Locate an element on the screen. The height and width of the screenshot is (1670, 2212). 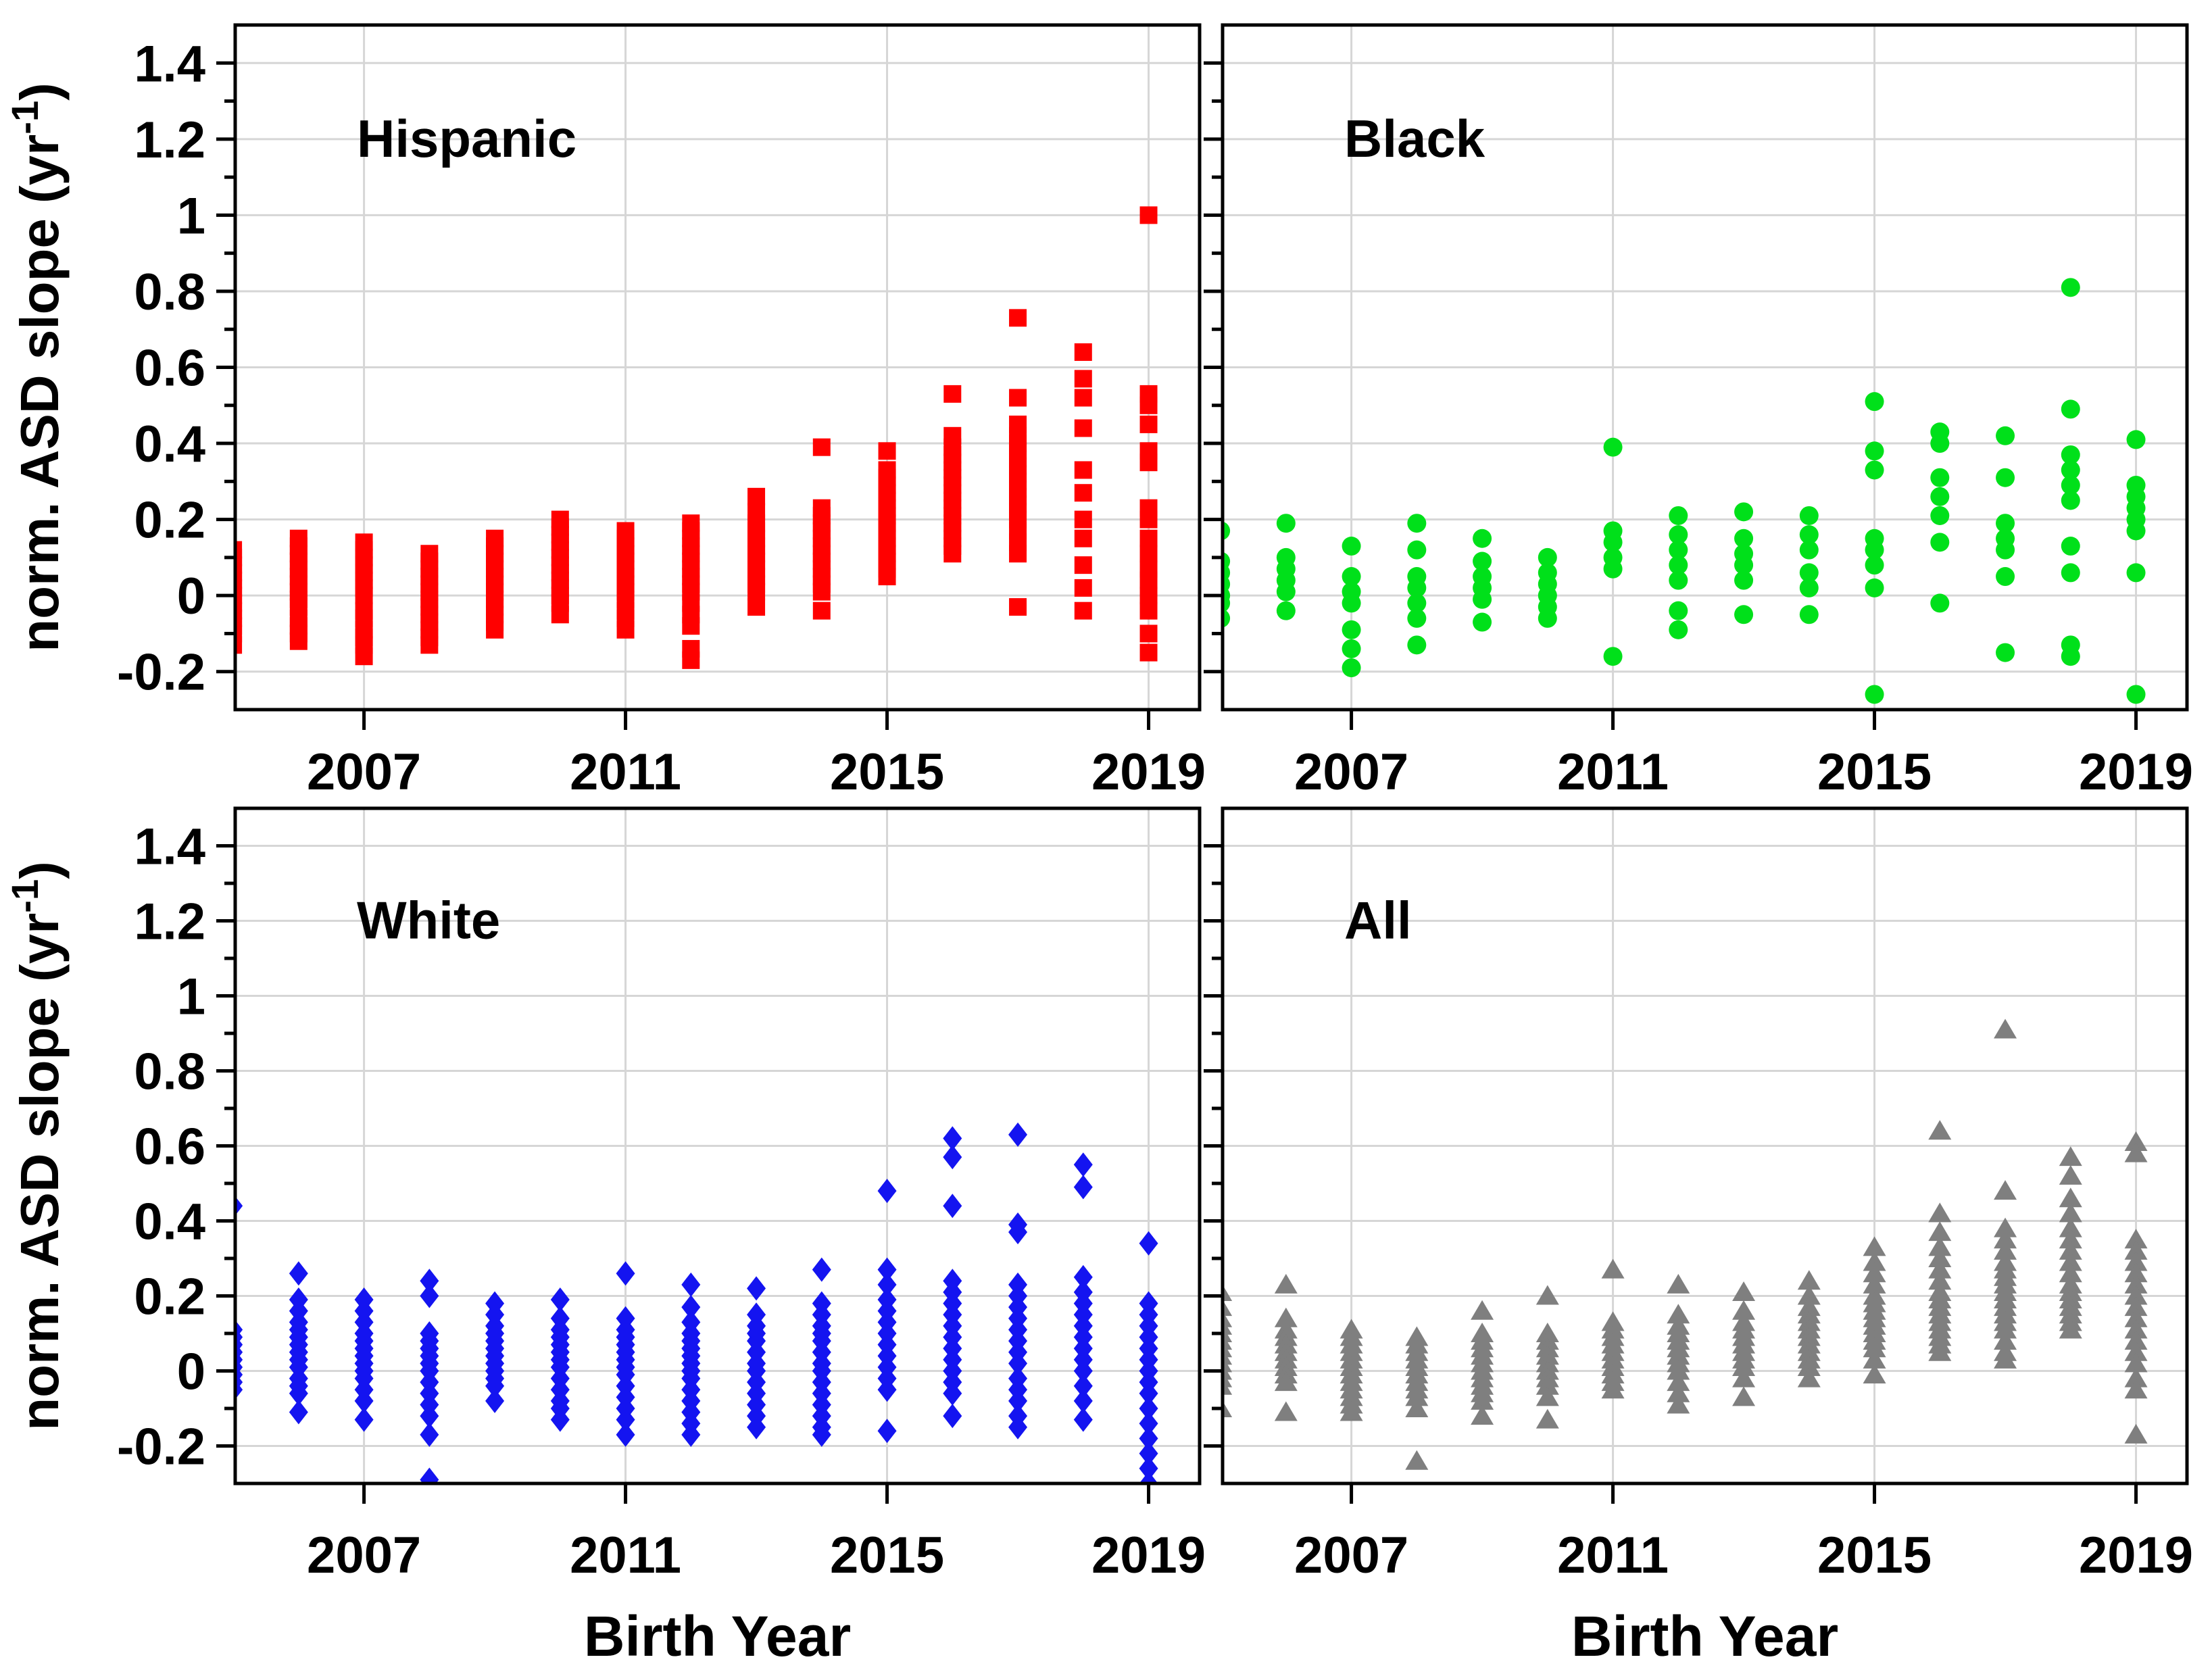
y-tick-label: 0 is located at coordinates (191, 596).